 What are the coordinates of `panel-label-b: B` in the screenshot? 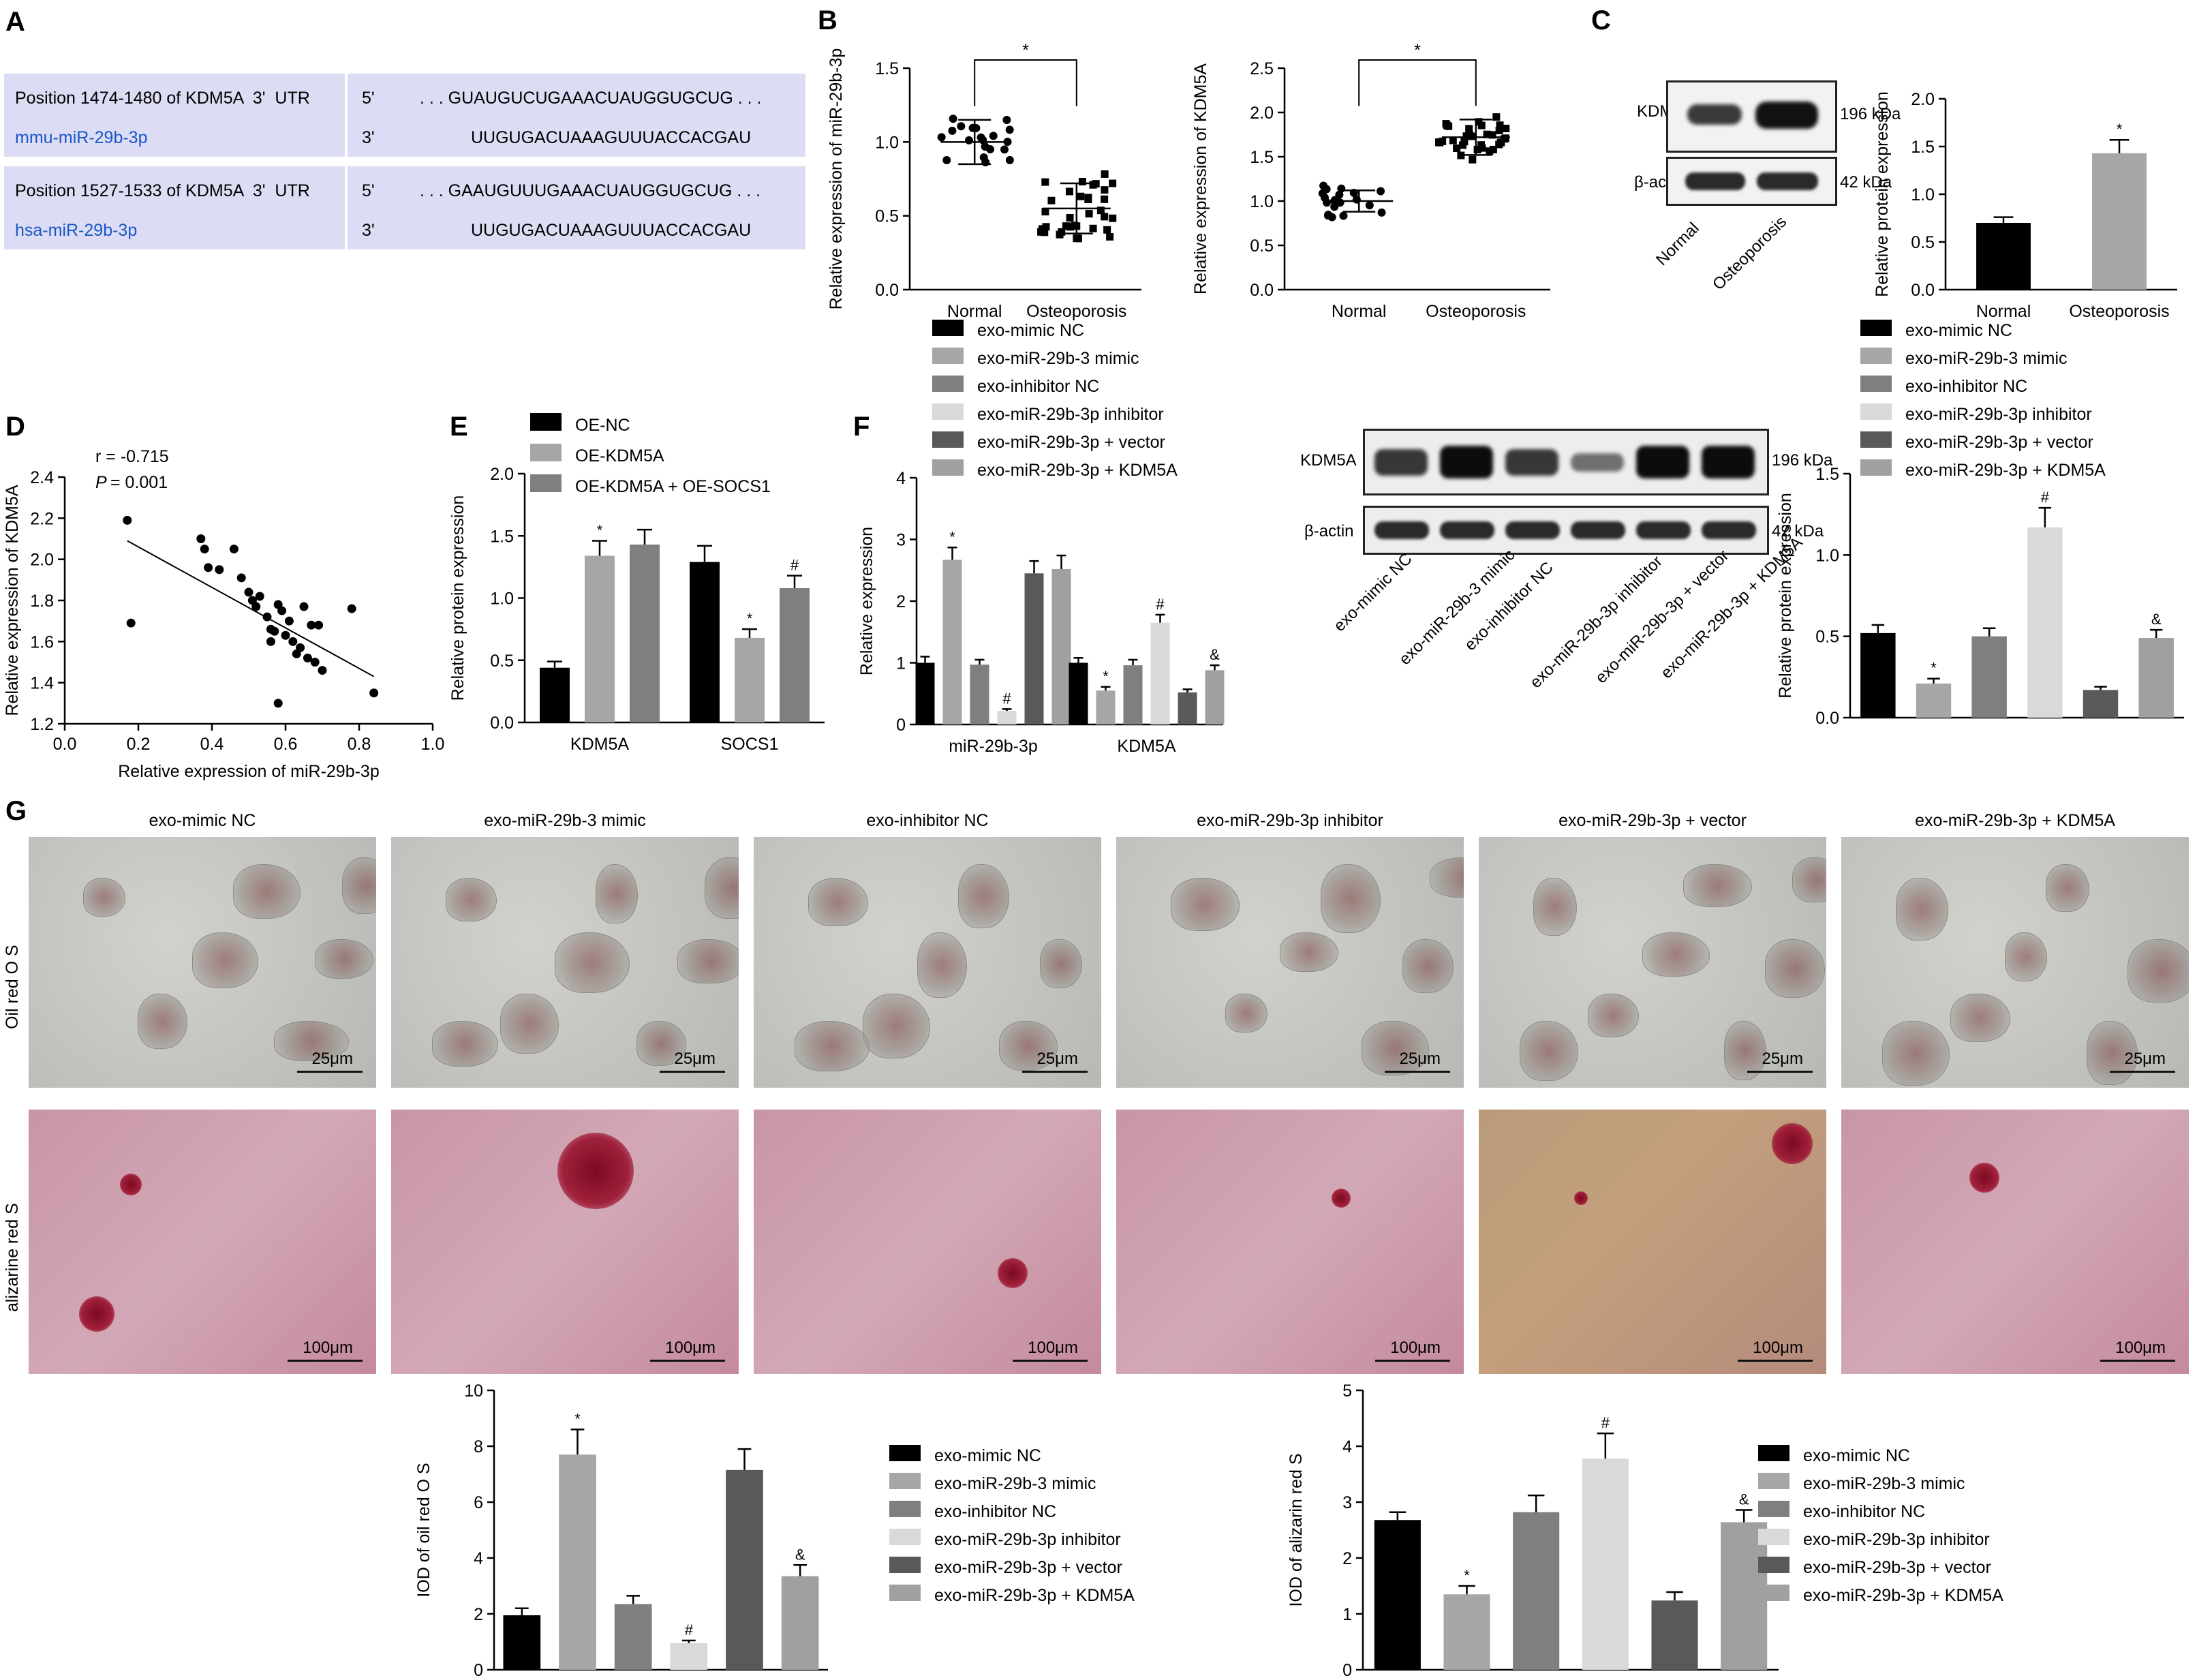 It's located at (828, 20).